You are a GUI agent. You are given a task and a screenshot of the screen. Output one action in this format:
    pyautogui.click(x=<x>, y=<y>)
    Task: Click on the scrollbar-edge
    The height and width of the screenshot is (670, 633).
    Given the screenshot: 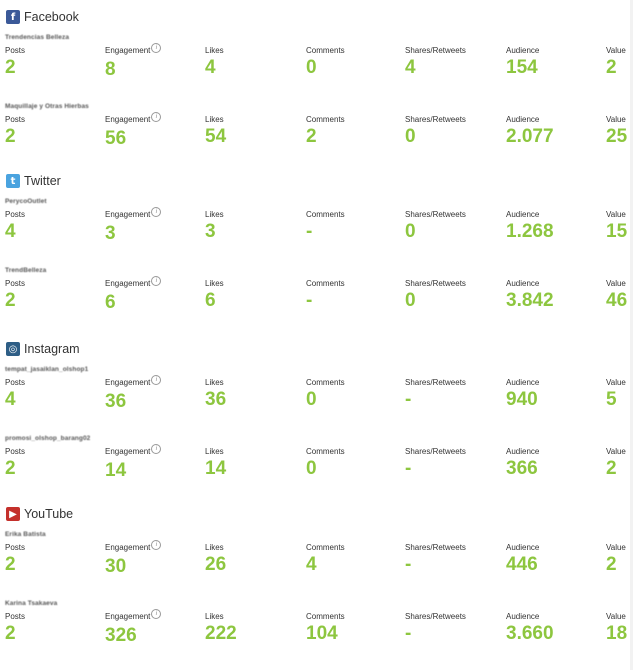 What is the action you would take?
    pyautogui.click(x=631, y=335)
    